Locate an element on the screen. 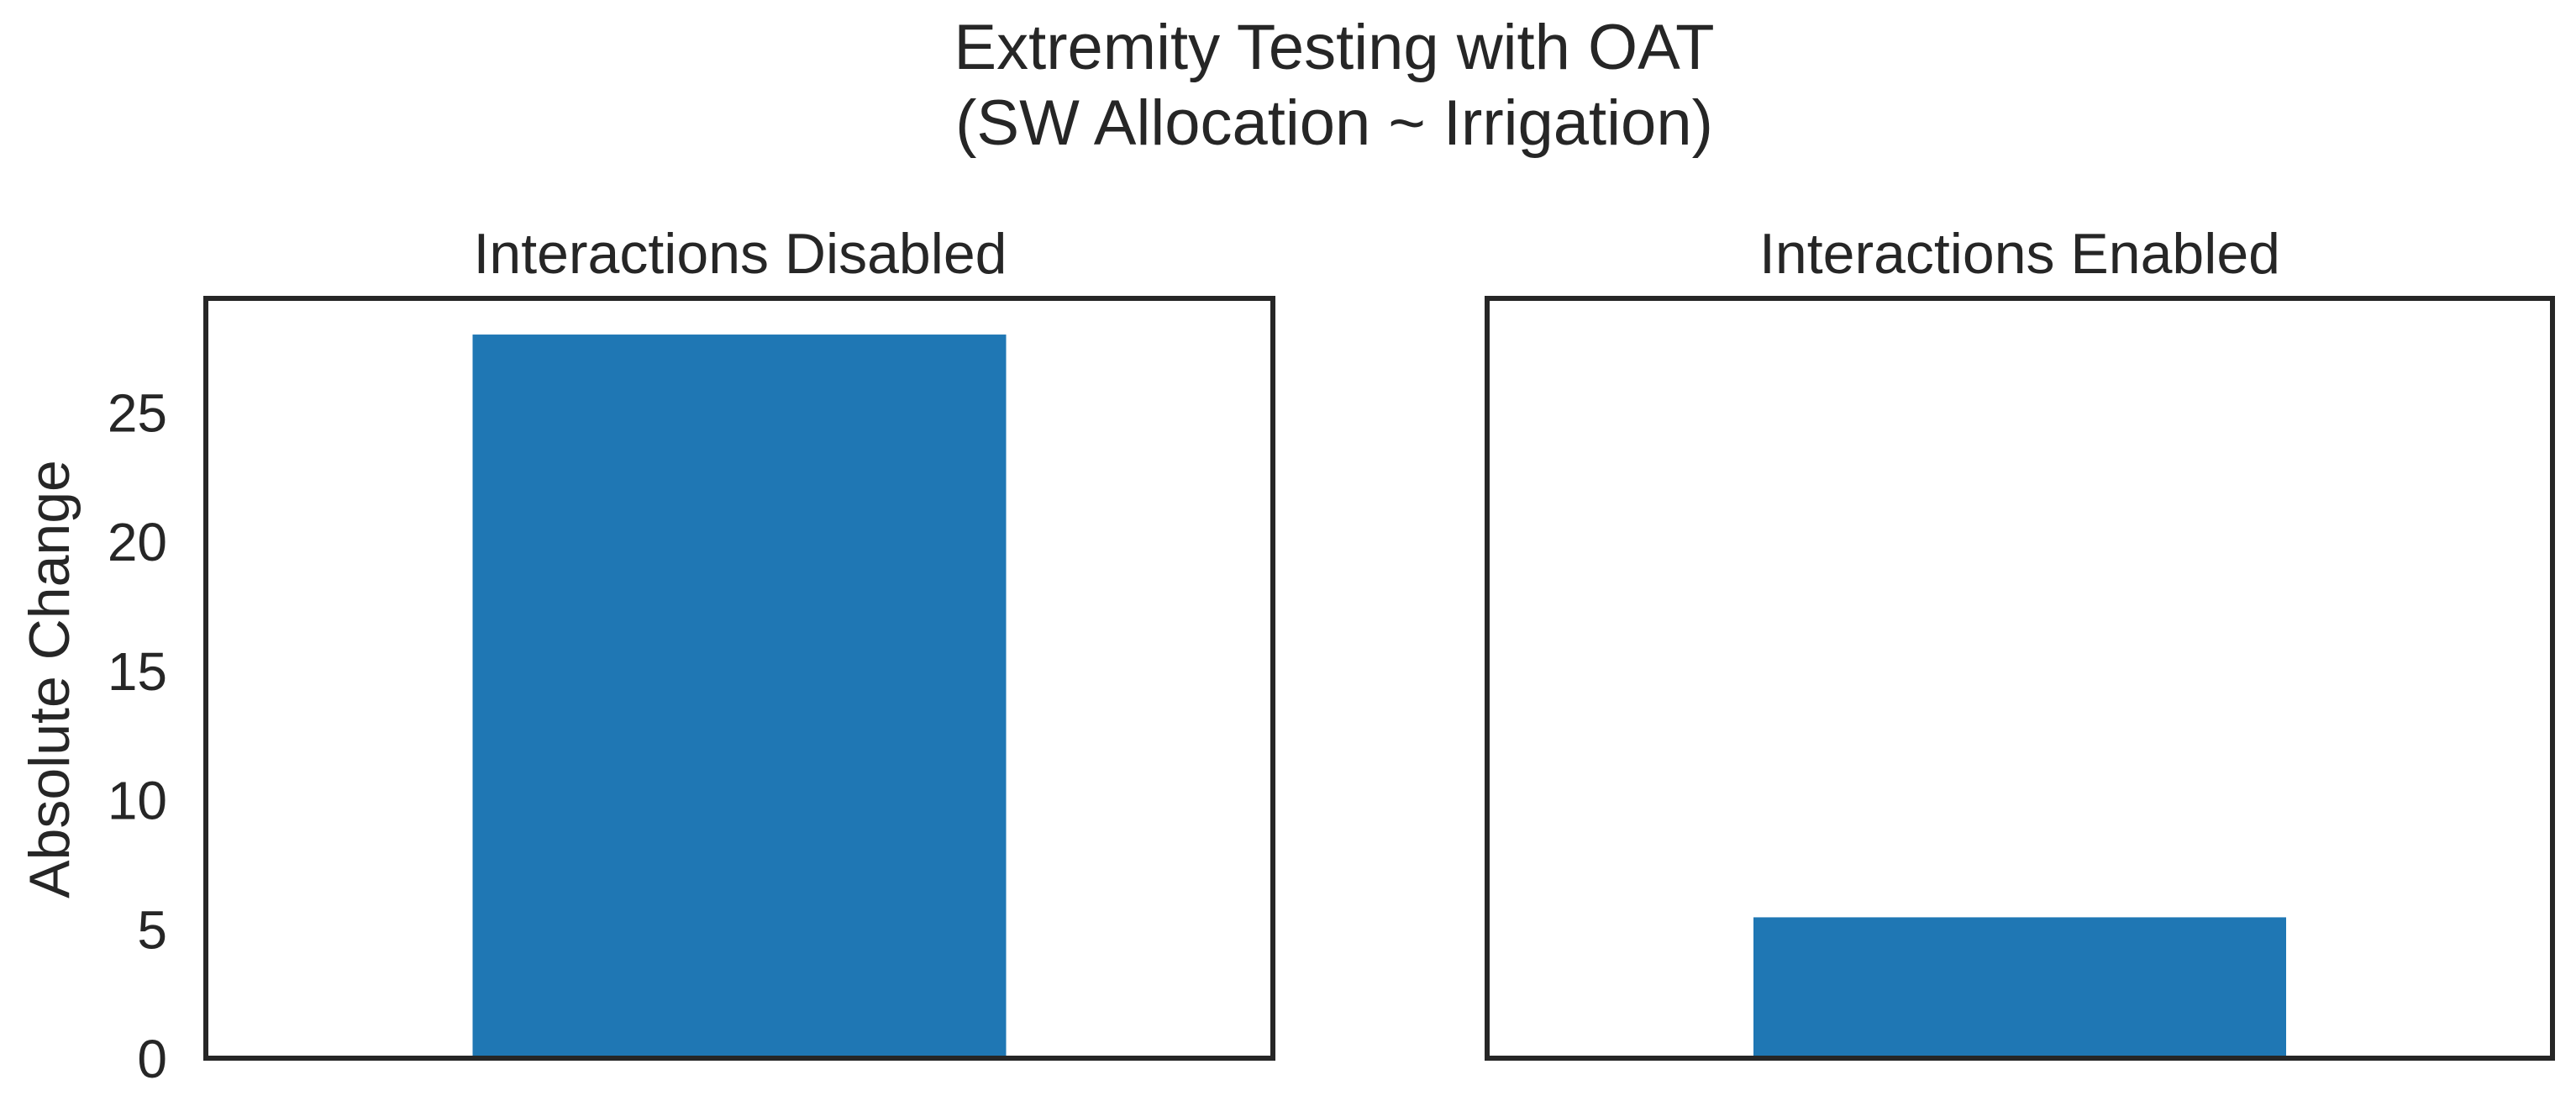 Image resolution: width=2576 pixels, height=1117 pixels. y-tick-label: 25 is located at coordinates (137, 412).